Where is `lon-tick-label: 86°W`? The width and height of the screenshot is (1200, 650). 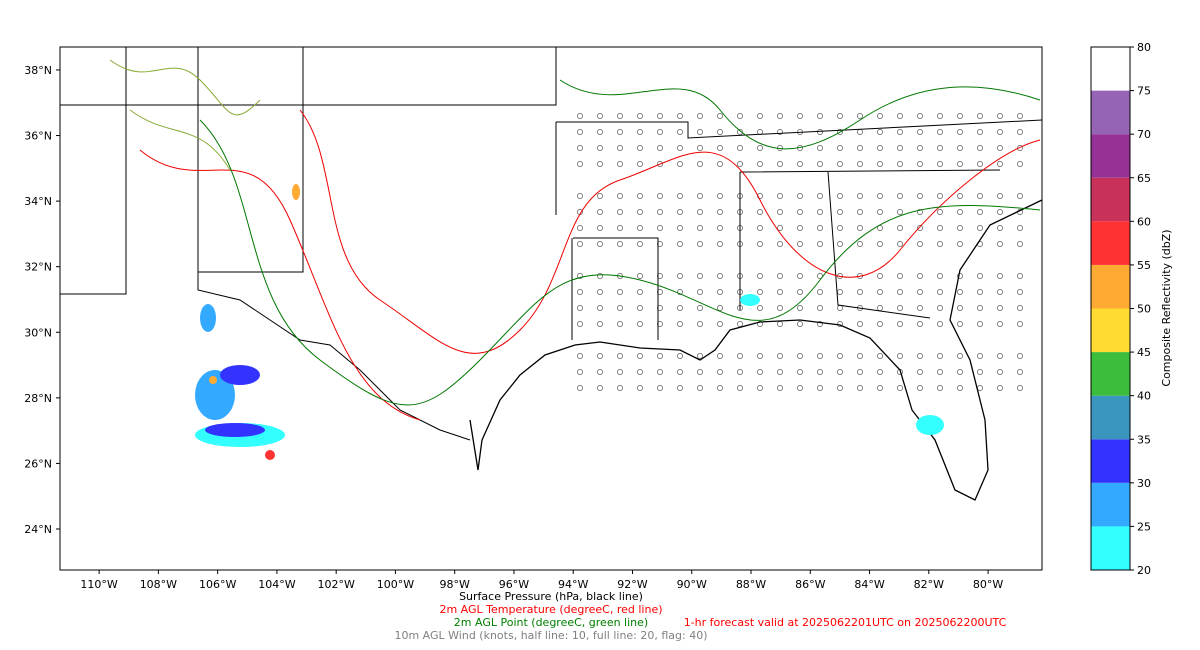 lon-tick-label: 86°W is located at coordinates (810, 584).